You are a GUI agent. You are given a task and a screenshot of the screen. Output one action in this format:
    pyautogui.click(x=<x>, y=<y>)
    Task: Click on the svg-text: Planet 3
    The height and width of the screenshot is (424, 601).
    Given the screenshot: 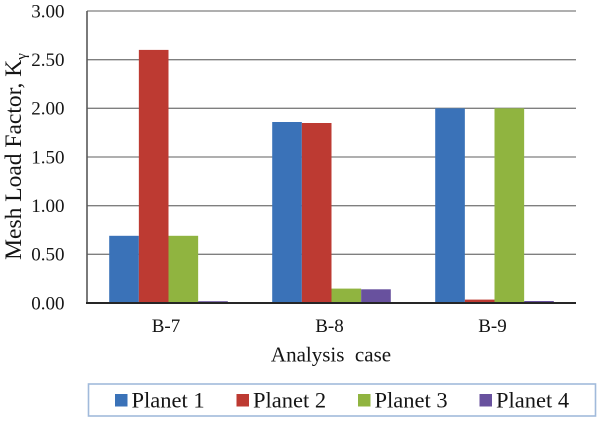 What is the action you would take?
    pyautogui.click(x=411, y=400)
    